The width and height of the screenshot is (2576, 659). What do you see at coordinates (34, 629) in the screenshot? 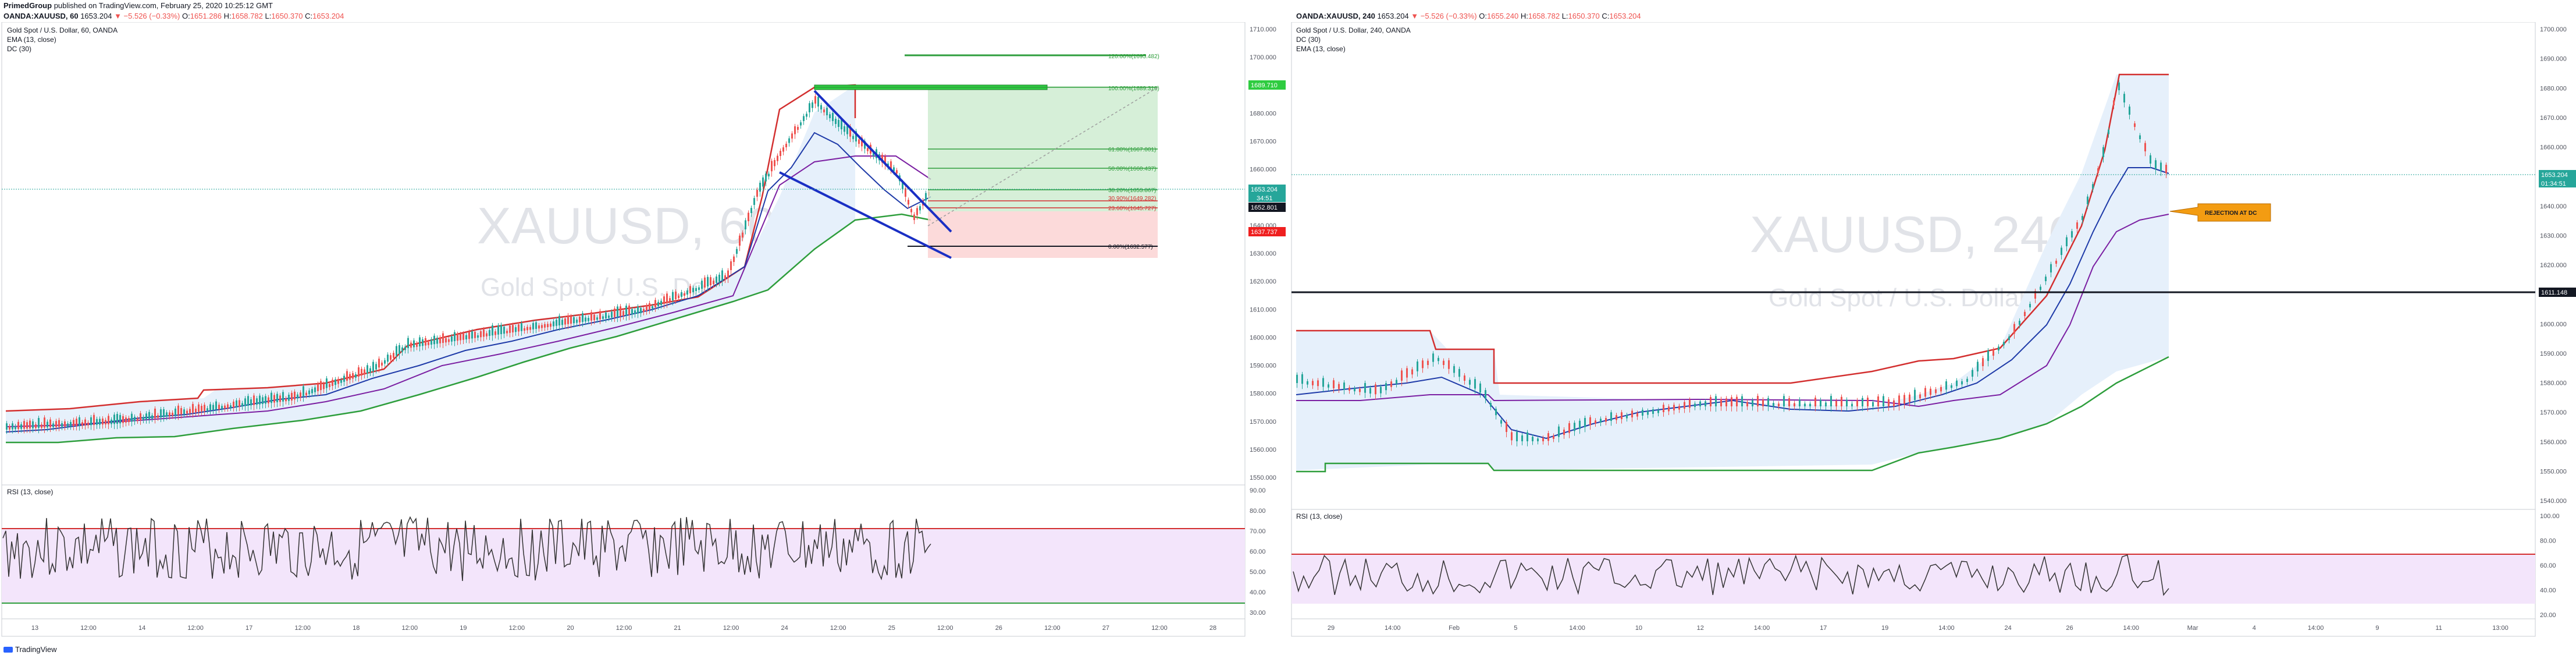
I see `time-axis-label: 13` at bounding box center [34, 629].